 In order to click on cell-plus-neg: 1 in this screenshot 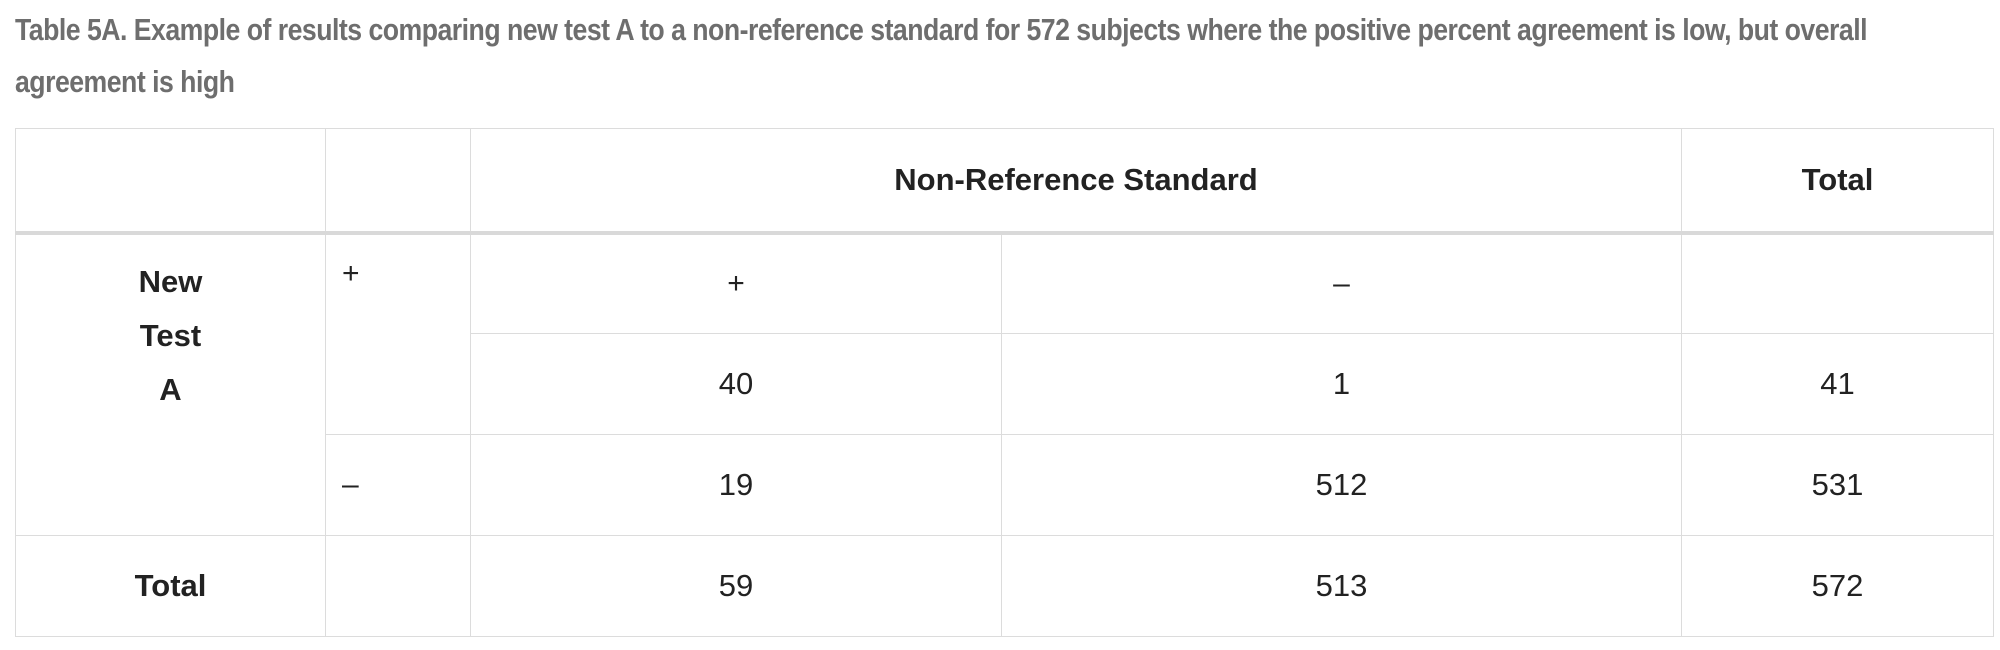, I will do `click(1341, 384)`.